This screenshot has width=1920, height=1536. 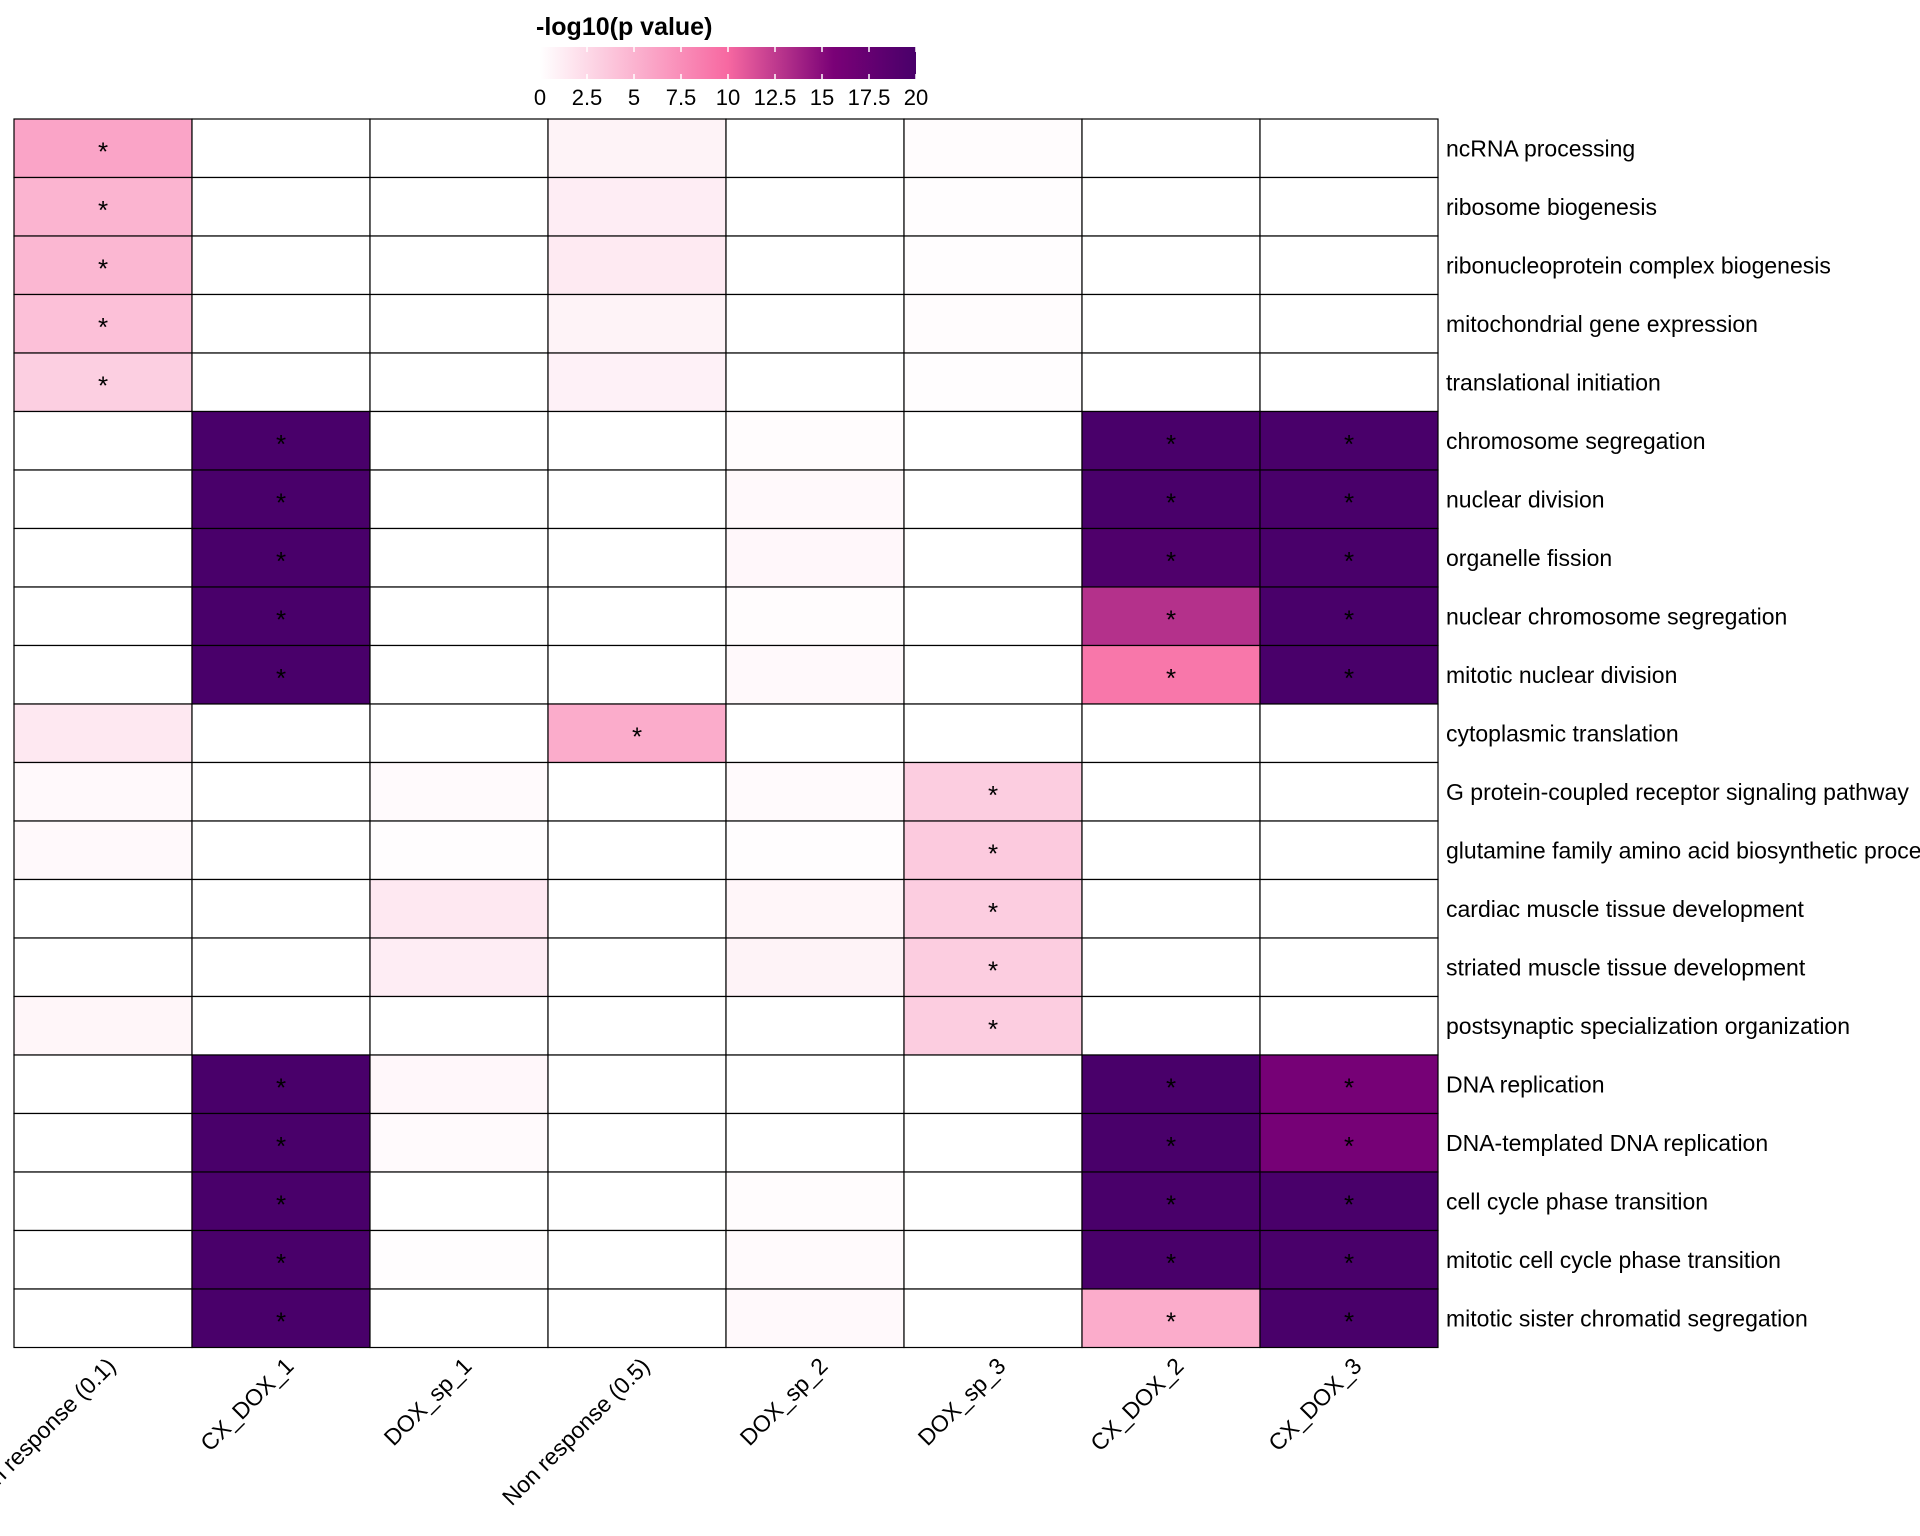 I want to click on row-label: cytoplasmic translation, so click(x=1562, y=733).